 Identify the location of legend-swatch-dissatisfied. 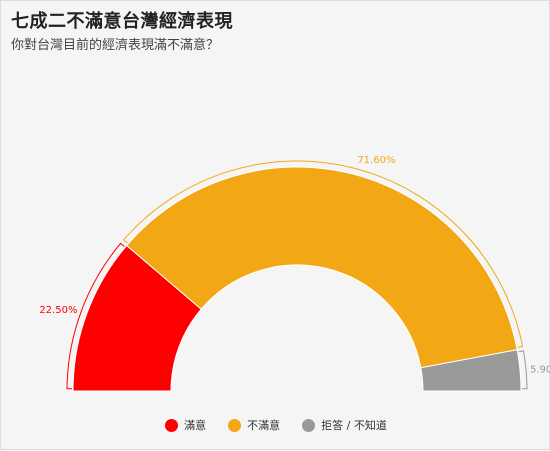
(235, 425).